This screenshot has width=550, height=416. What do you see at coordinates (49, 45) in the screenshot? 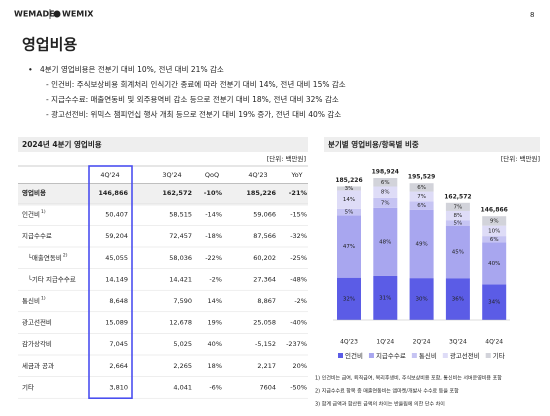
I see `slide-title: 영업비용` at bounding box center [49, 45].